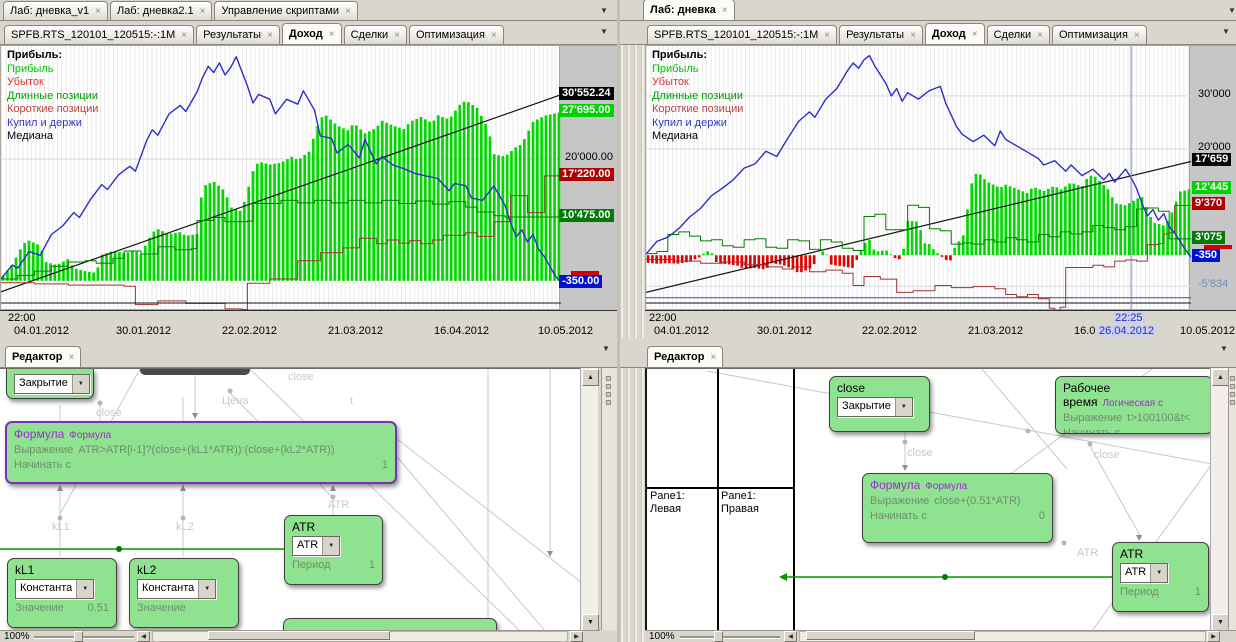 This screenshot has width=1236, height=642. I want to click on workspace-tab-x-лаб-дневка-v1: Лаб: дневка_v1 ×, so click(55, 10).